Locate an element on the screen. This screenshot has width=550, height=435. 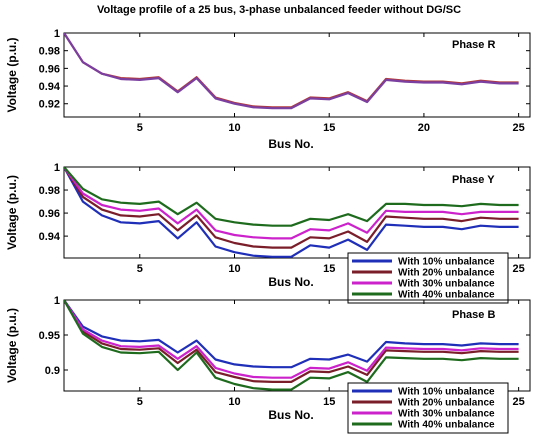
y-tick-label: 0.9 is located at coordinates (52, 371).